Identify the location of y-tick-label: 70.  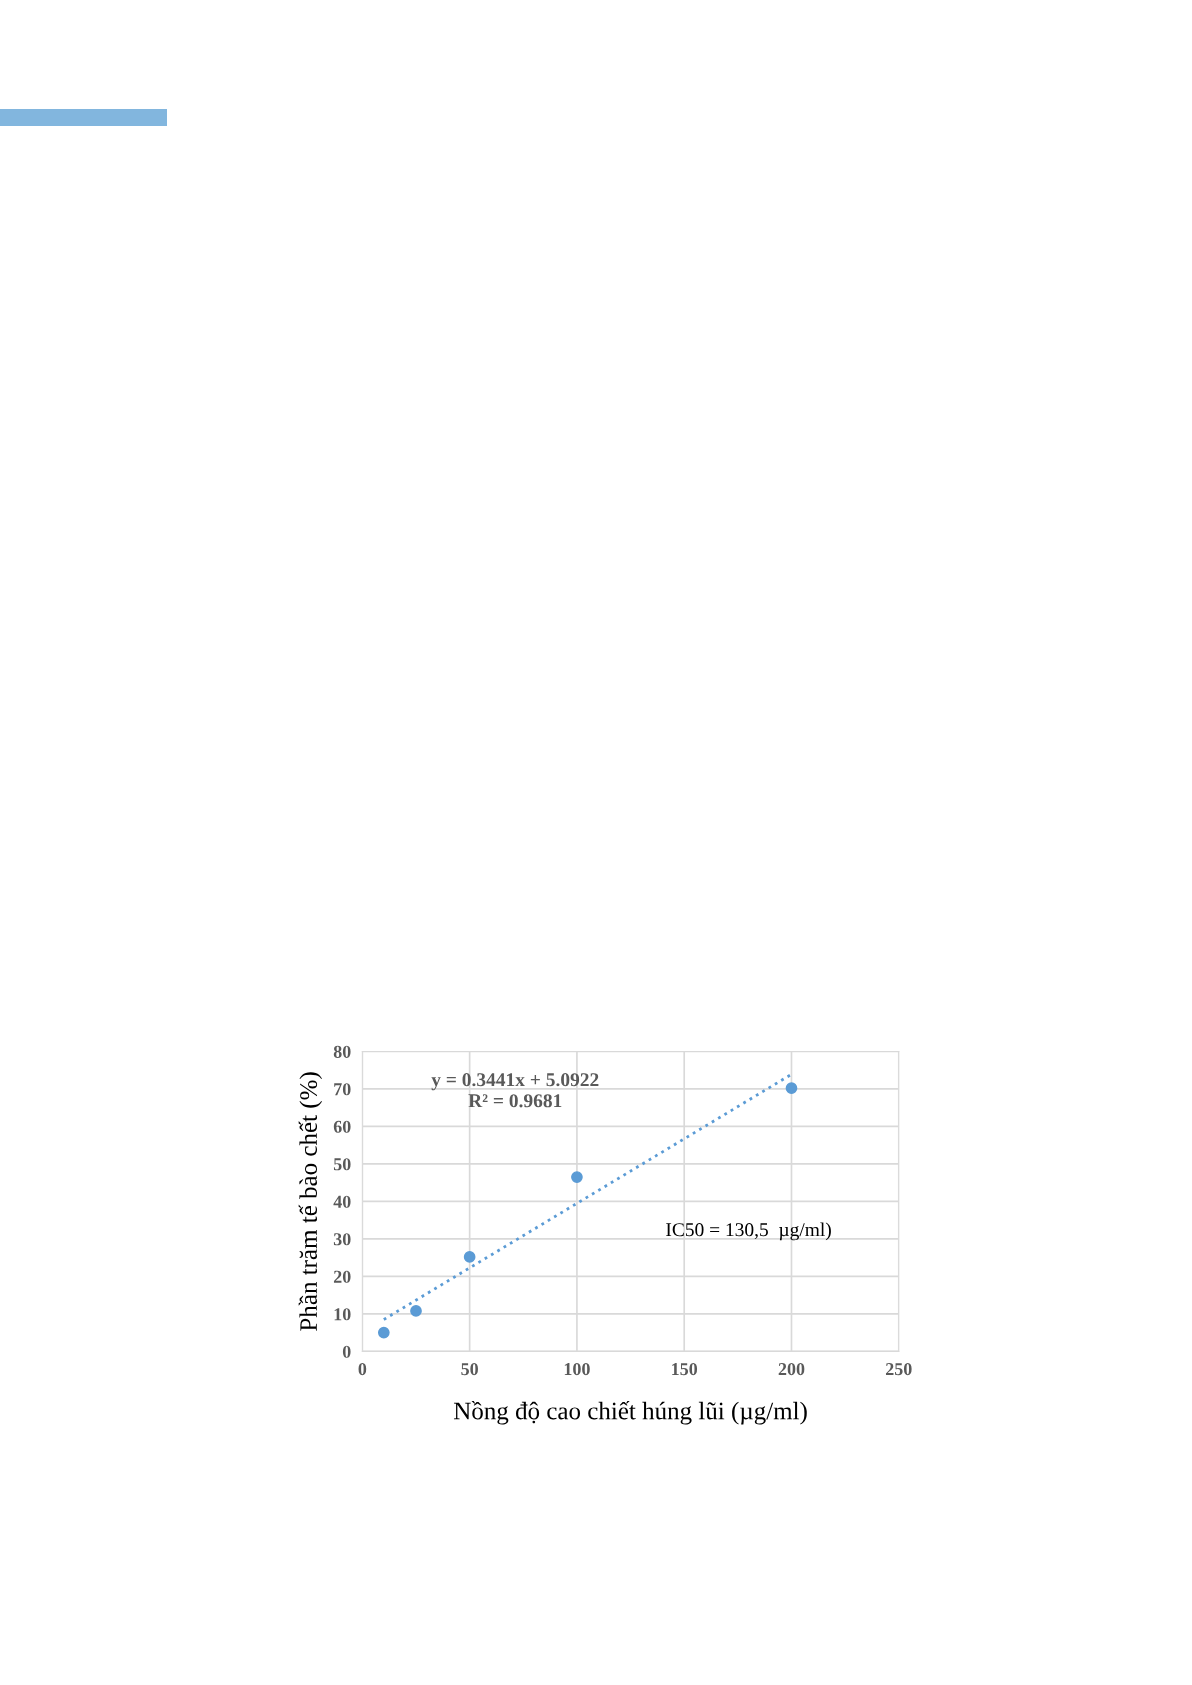
(342, 1089).